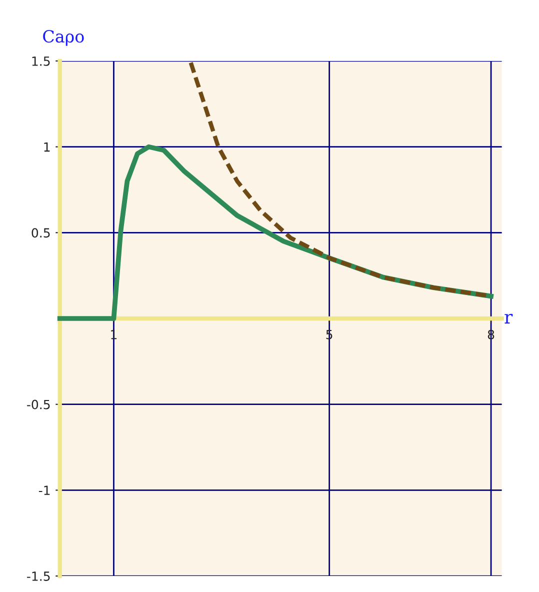  Describe the element at coordinates (63, 38) in the screenshot. I see `y-axis-title: Caρo` at that location.